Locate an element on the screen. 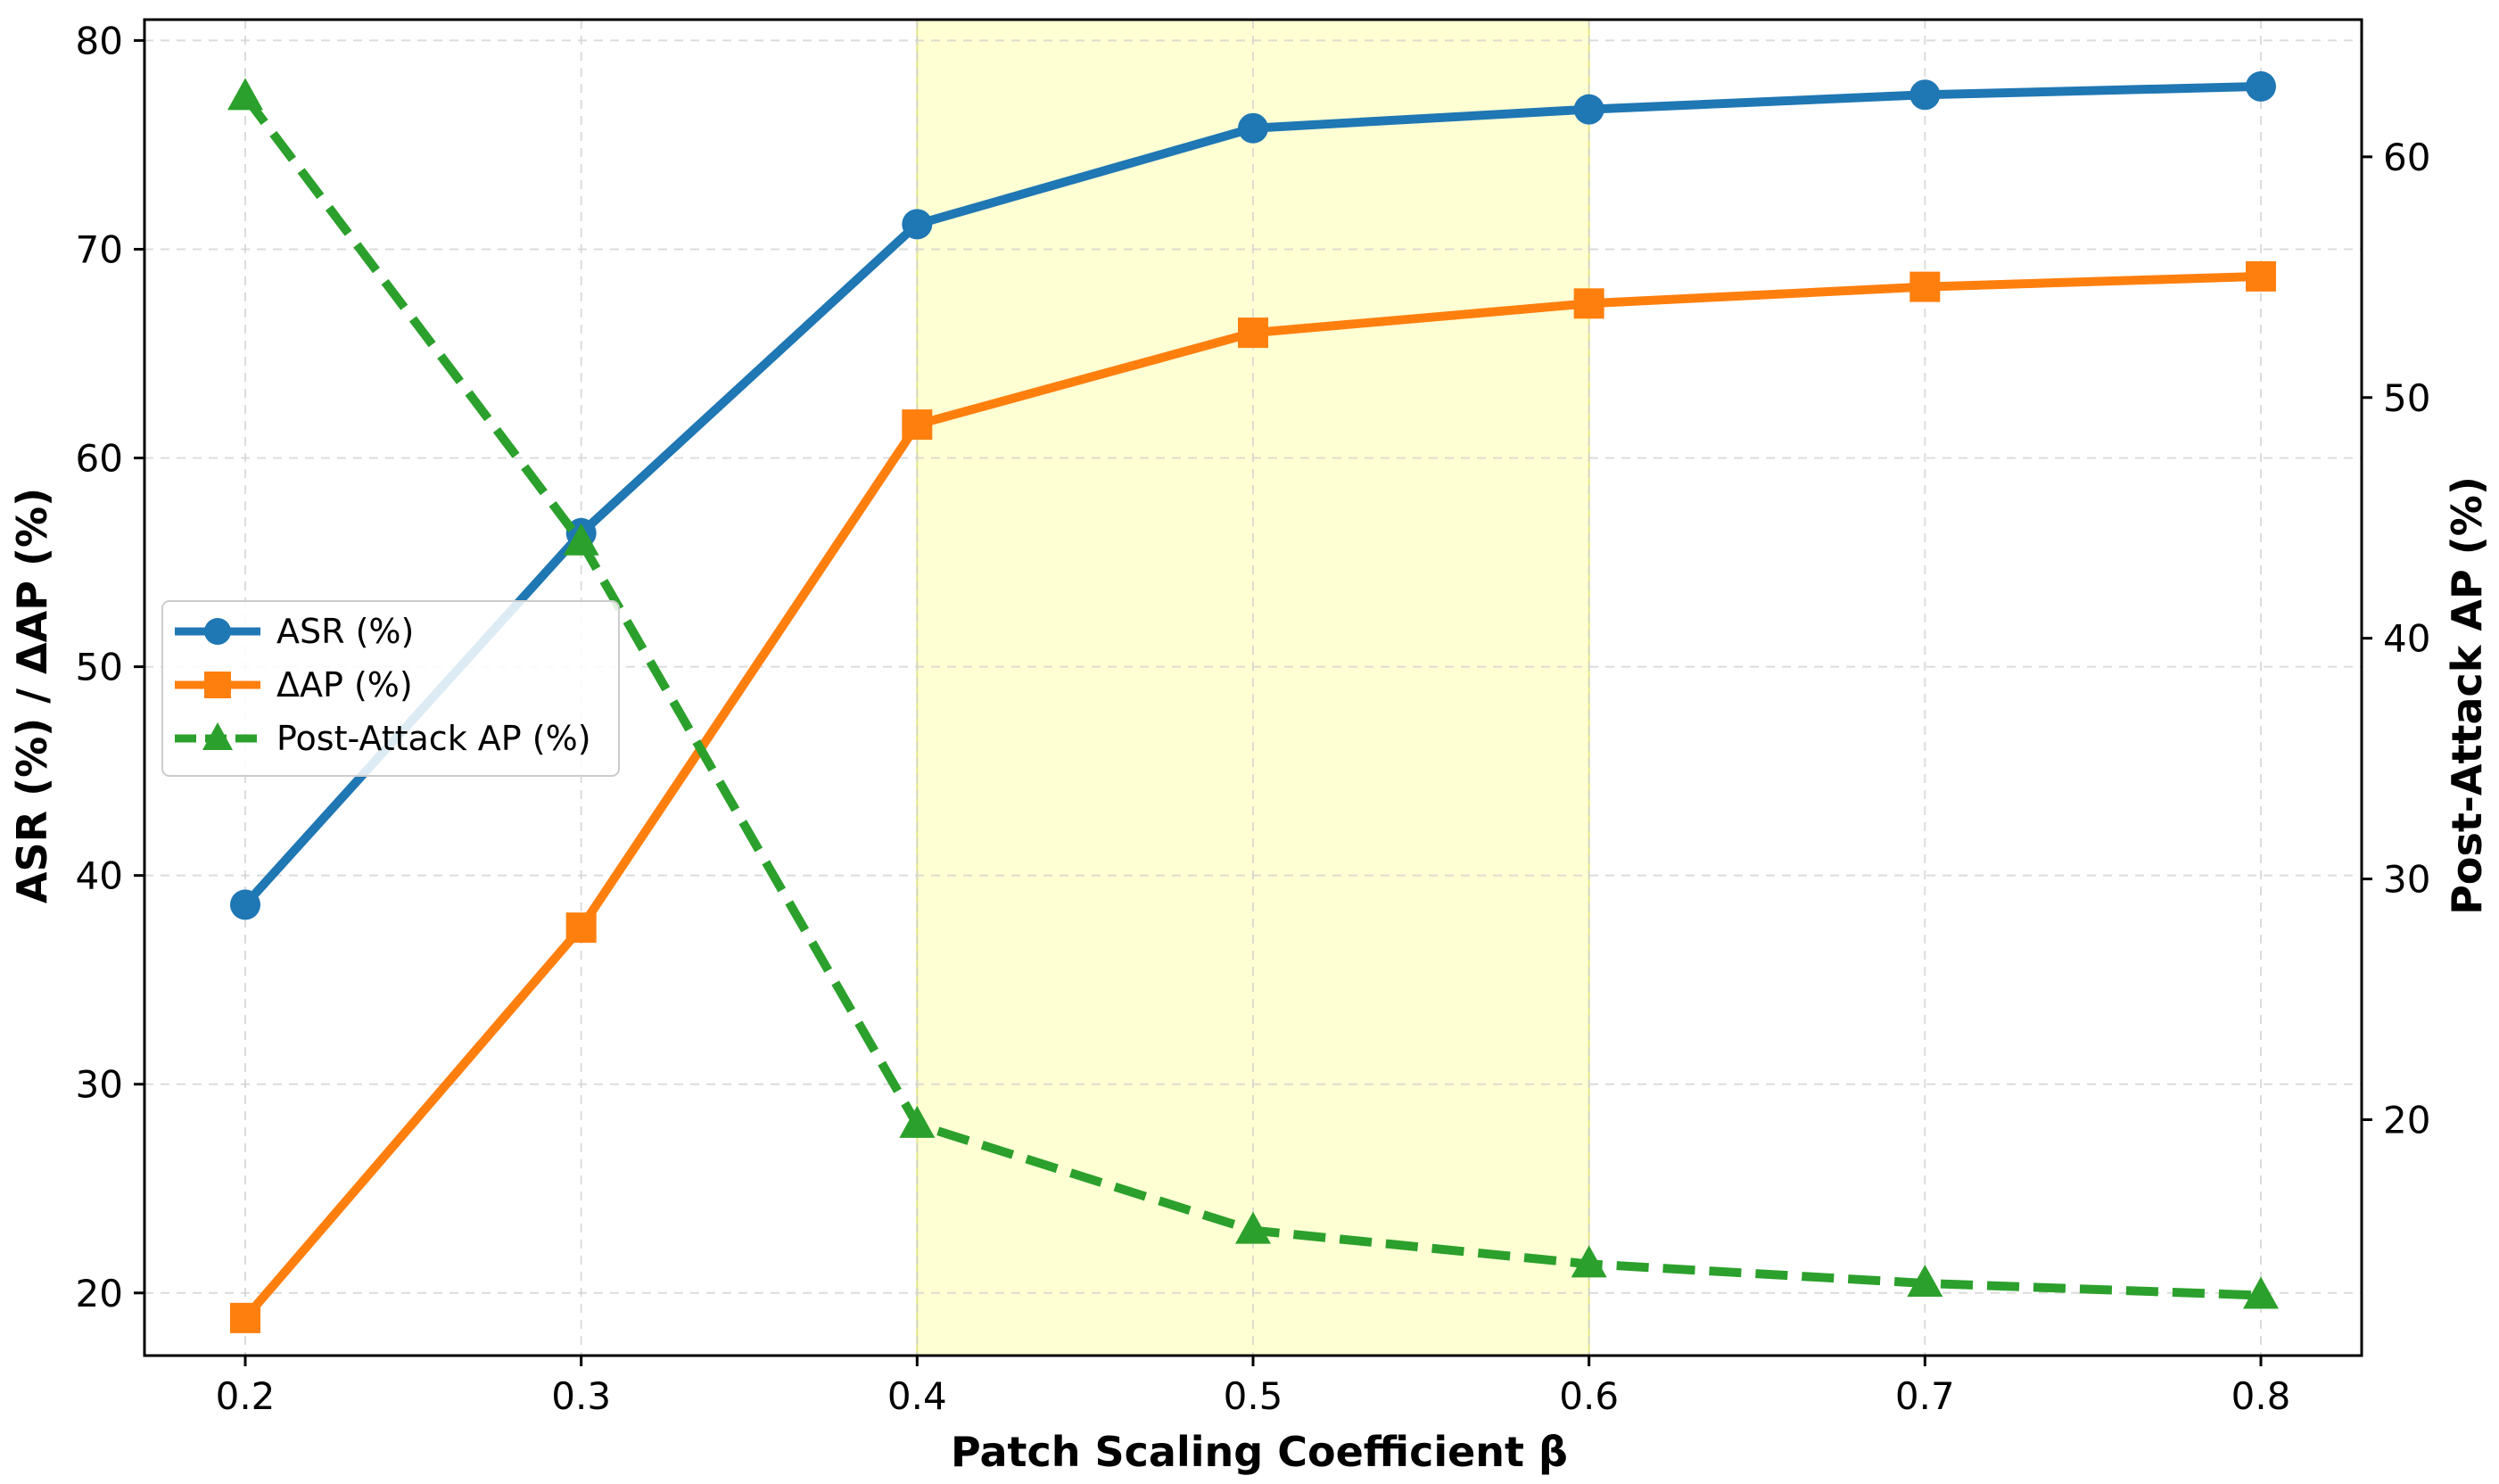  legend-box is located at coordinates (390, 689).